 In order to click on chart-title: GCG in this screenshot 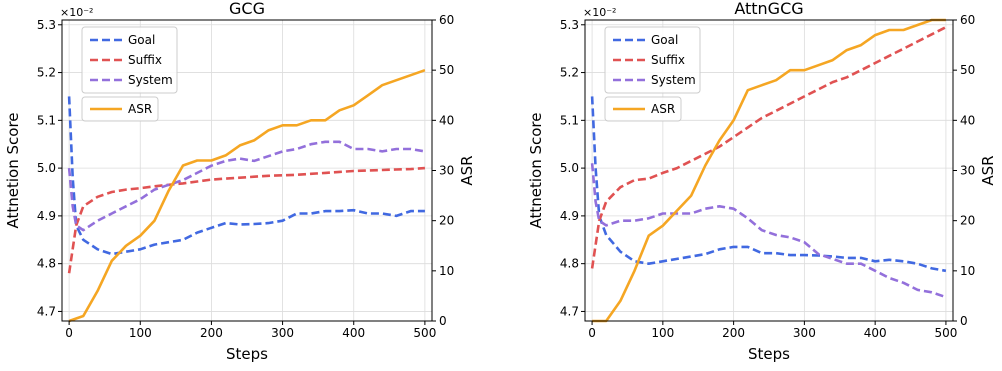, I will do `click(247, 9)`.